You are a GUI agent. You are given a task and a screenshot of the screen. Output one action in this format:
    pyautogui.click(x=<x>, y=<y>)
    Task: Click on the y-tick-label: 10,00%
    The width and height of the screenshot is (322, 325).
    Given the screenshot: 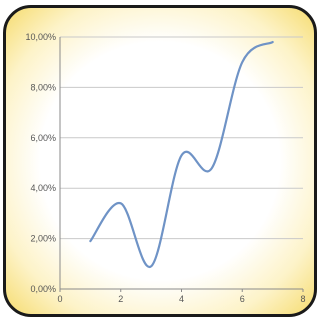 What is the action you would take?
    pyautogui.click(x=40, y=37)
    